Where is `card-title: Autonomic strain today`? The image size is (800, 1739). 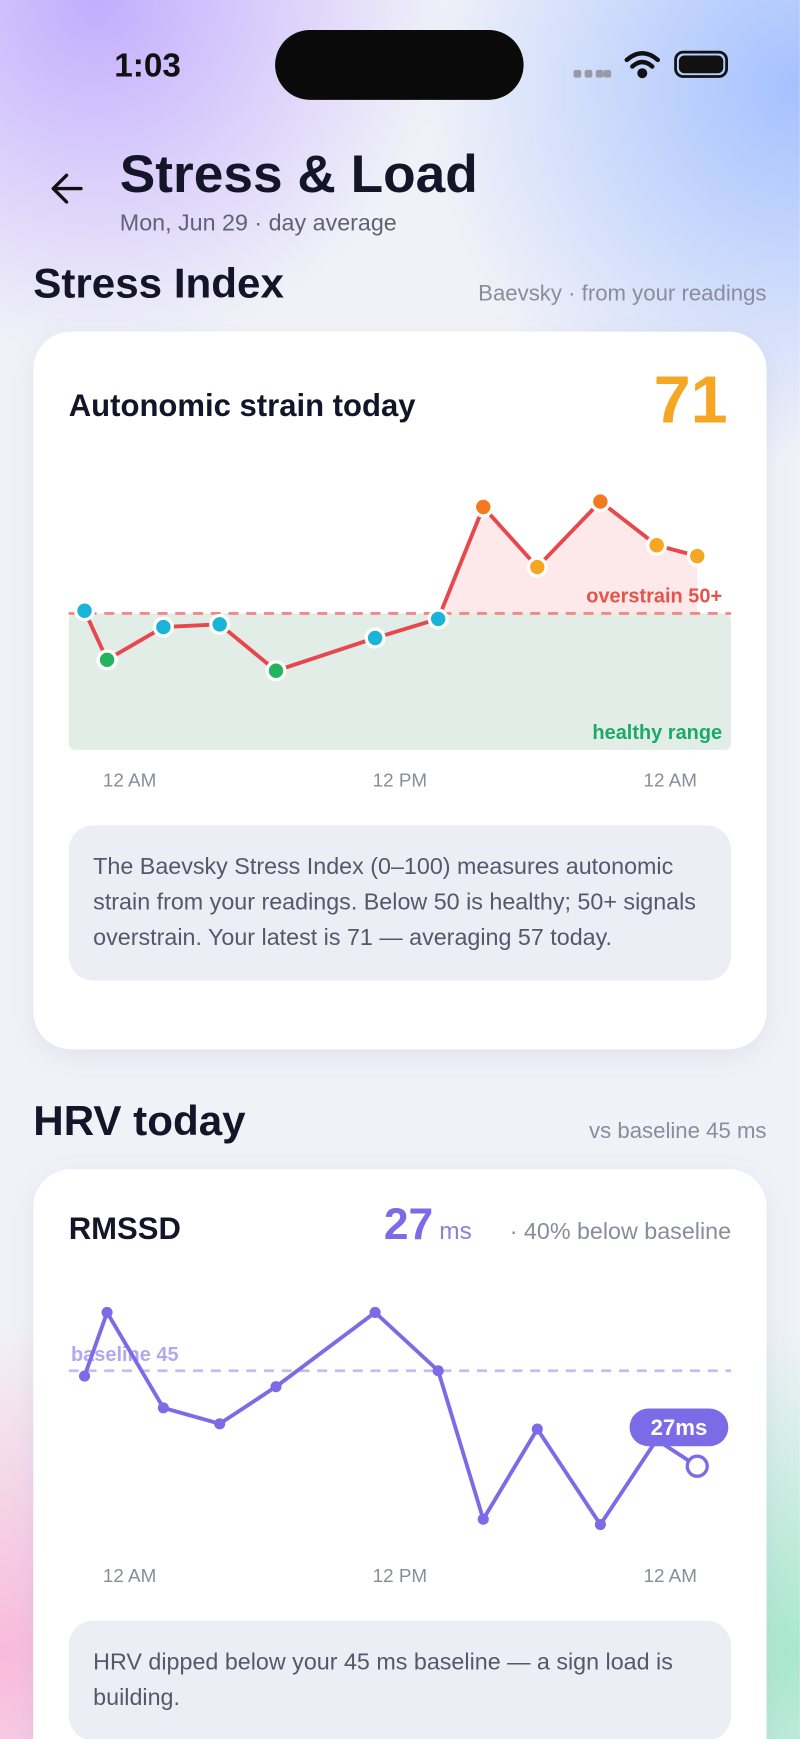 card-title: Autonomic strain today is located at coordinates (242, 405).